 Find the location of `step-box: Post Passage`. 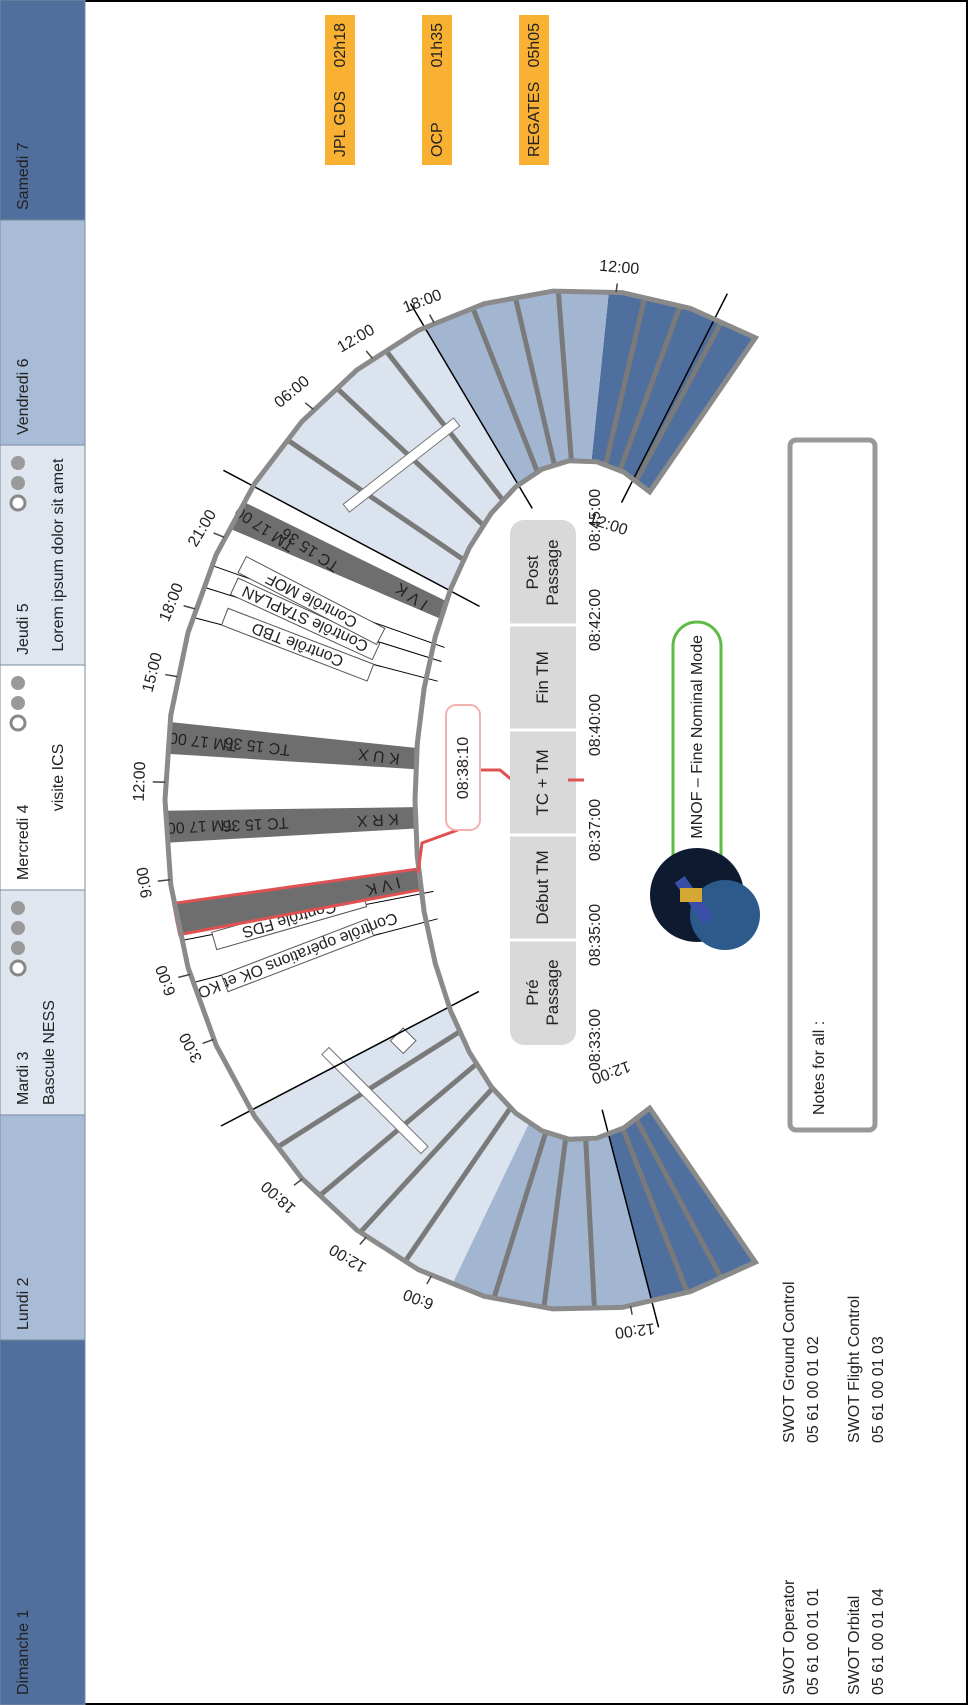

step-box: Post Passage is located at coordinates (542, 572).